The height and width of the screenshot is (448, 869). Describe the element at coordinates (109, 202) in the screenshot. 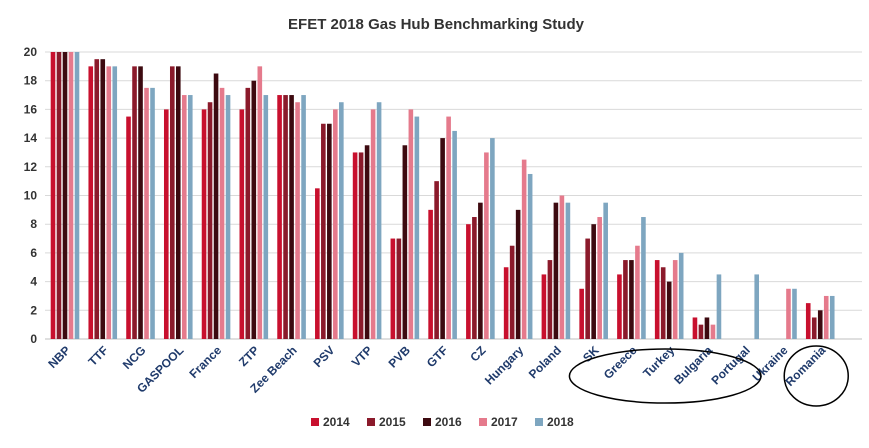

I see `bar-2017-ttf` at that location.